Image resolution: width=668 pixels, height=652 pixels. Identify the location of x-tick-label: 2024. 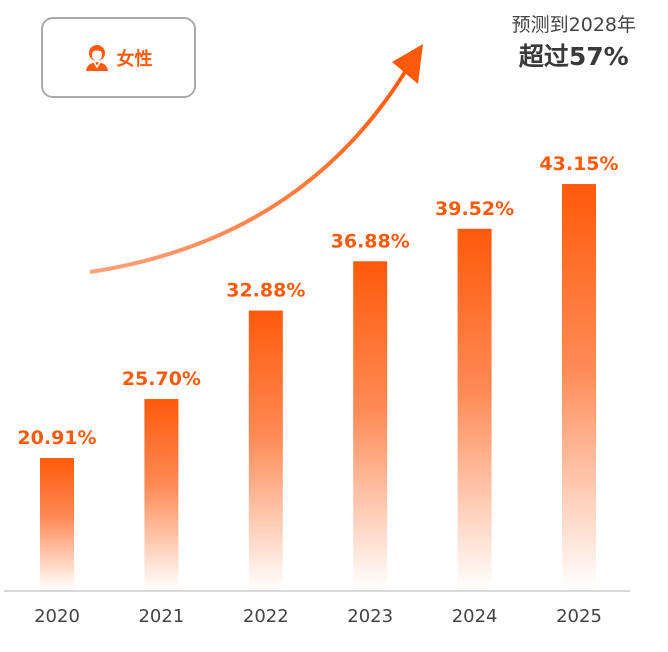
(475, 616).